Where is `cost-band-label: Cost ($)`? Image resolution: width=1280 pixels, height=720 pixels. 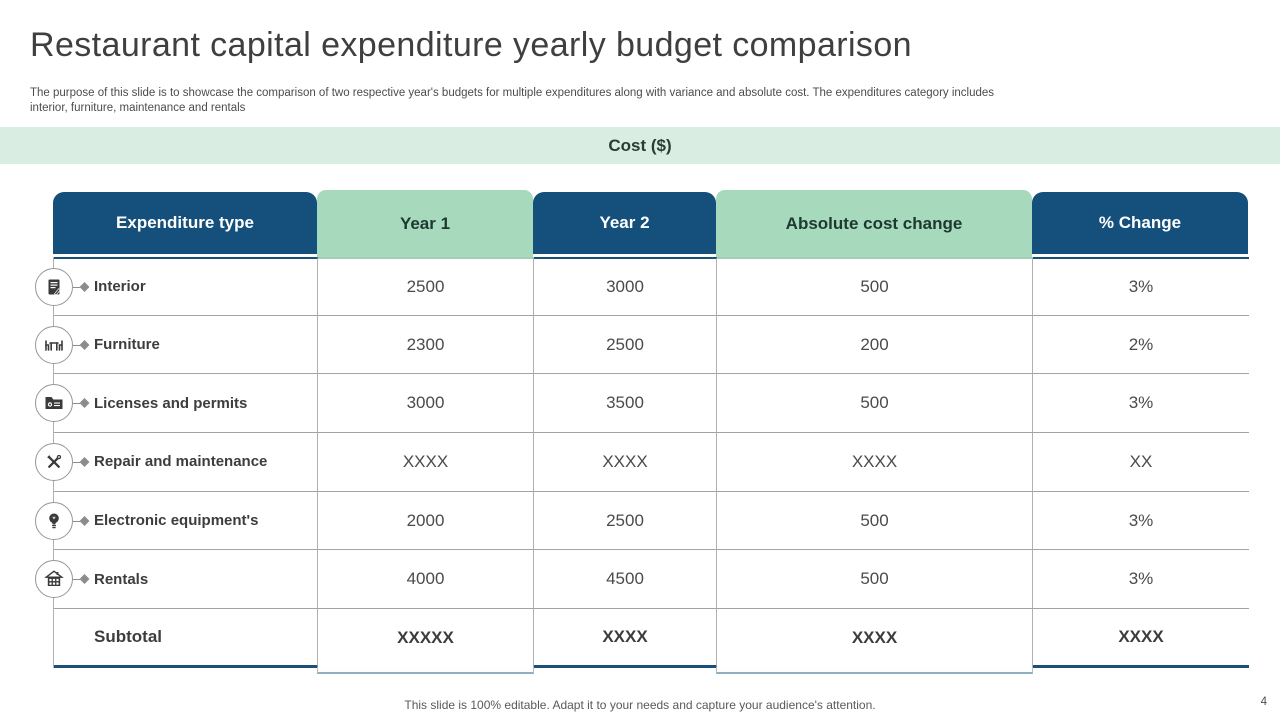
cost-band-label: Cost ($) is located at coordinates (640, 145).